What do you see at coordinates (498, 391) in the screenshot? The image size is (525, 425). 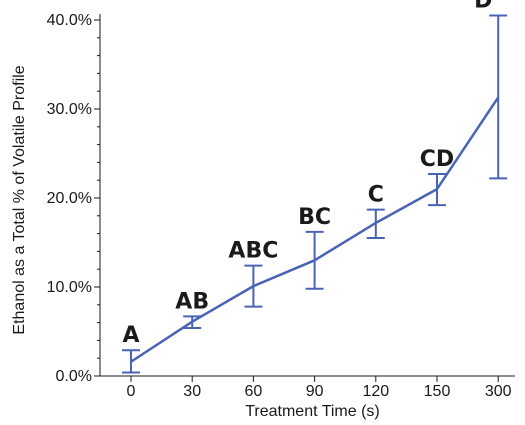 I see `x-tick-label: 300` at bounding box center [498, 391].